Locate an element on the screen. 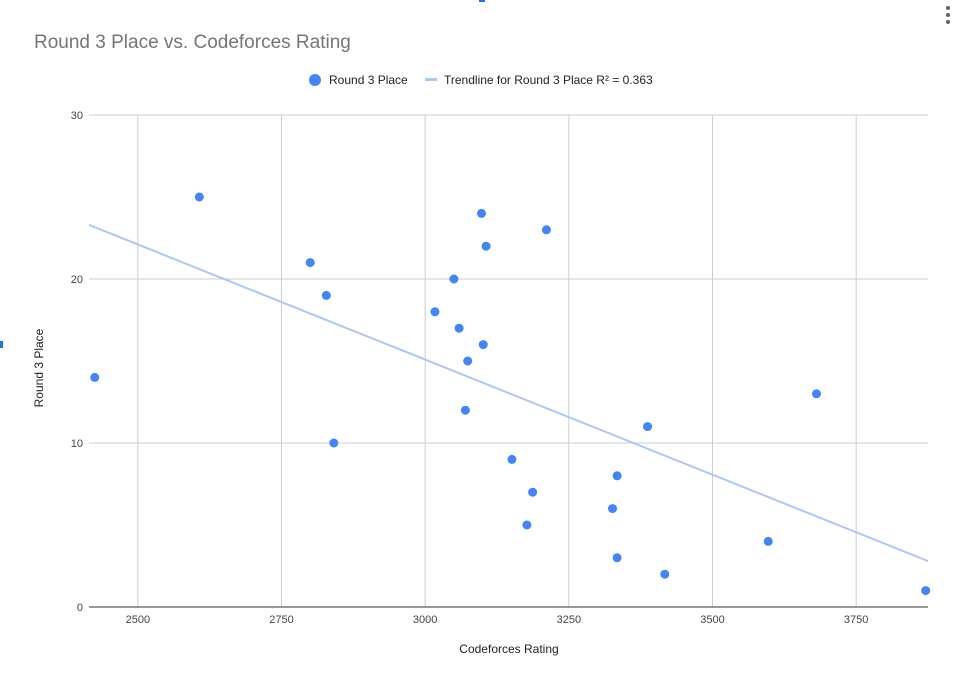 This screenshot has width=956, height=681. x-tick-label: 3250 is located at coordinates (569, 620).